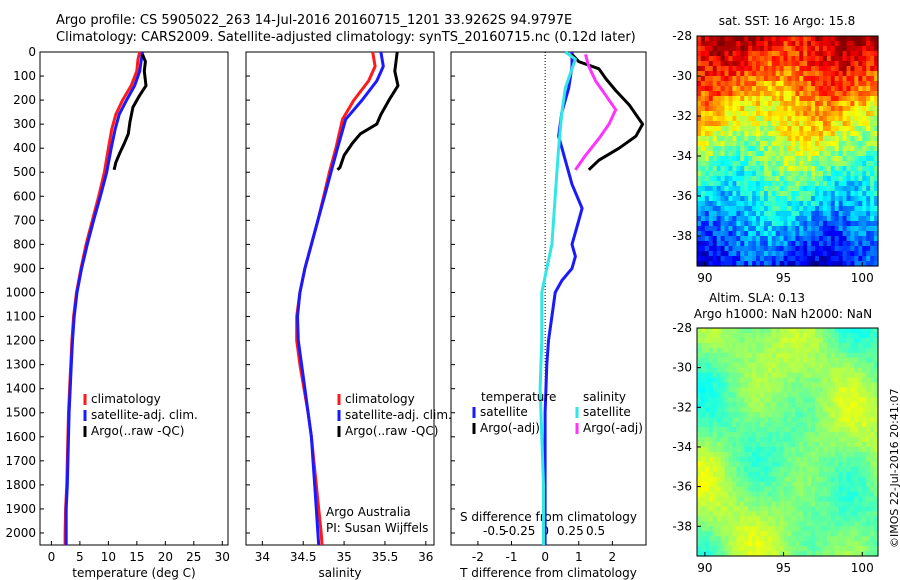 The image size is (900, 580). What do you see at coordinates (391, 431) in the screenshot?
I see `legend-label: Argo(..raw -QC)` at bounding box center [391, 431].